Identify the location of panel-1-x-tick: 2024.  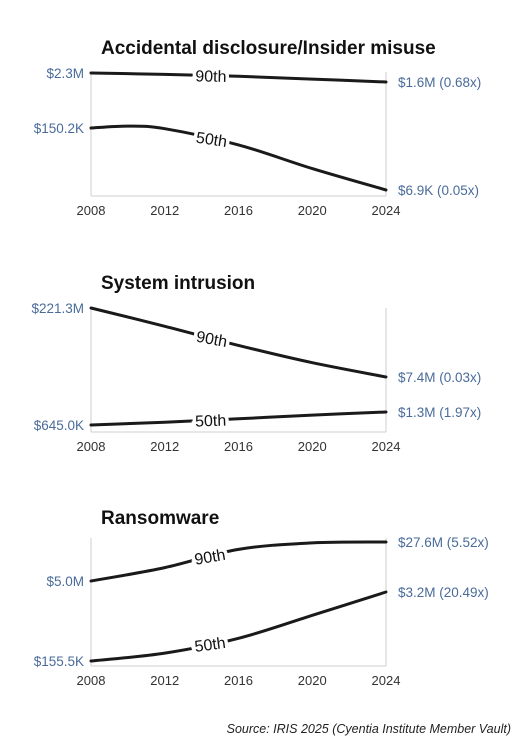
(386, 210).